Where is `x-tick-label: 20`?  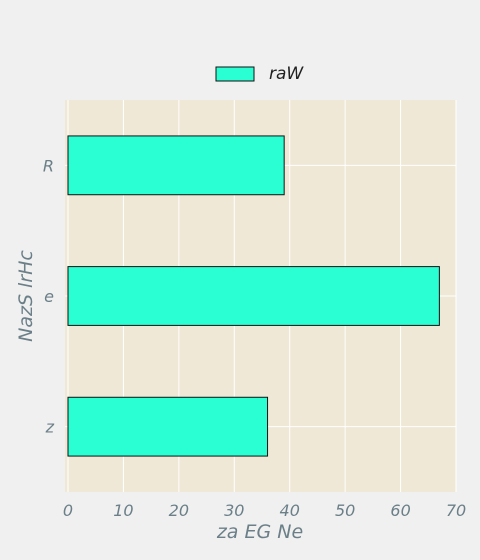 x-tick-label: 20 is located at coordinates (179, 510).